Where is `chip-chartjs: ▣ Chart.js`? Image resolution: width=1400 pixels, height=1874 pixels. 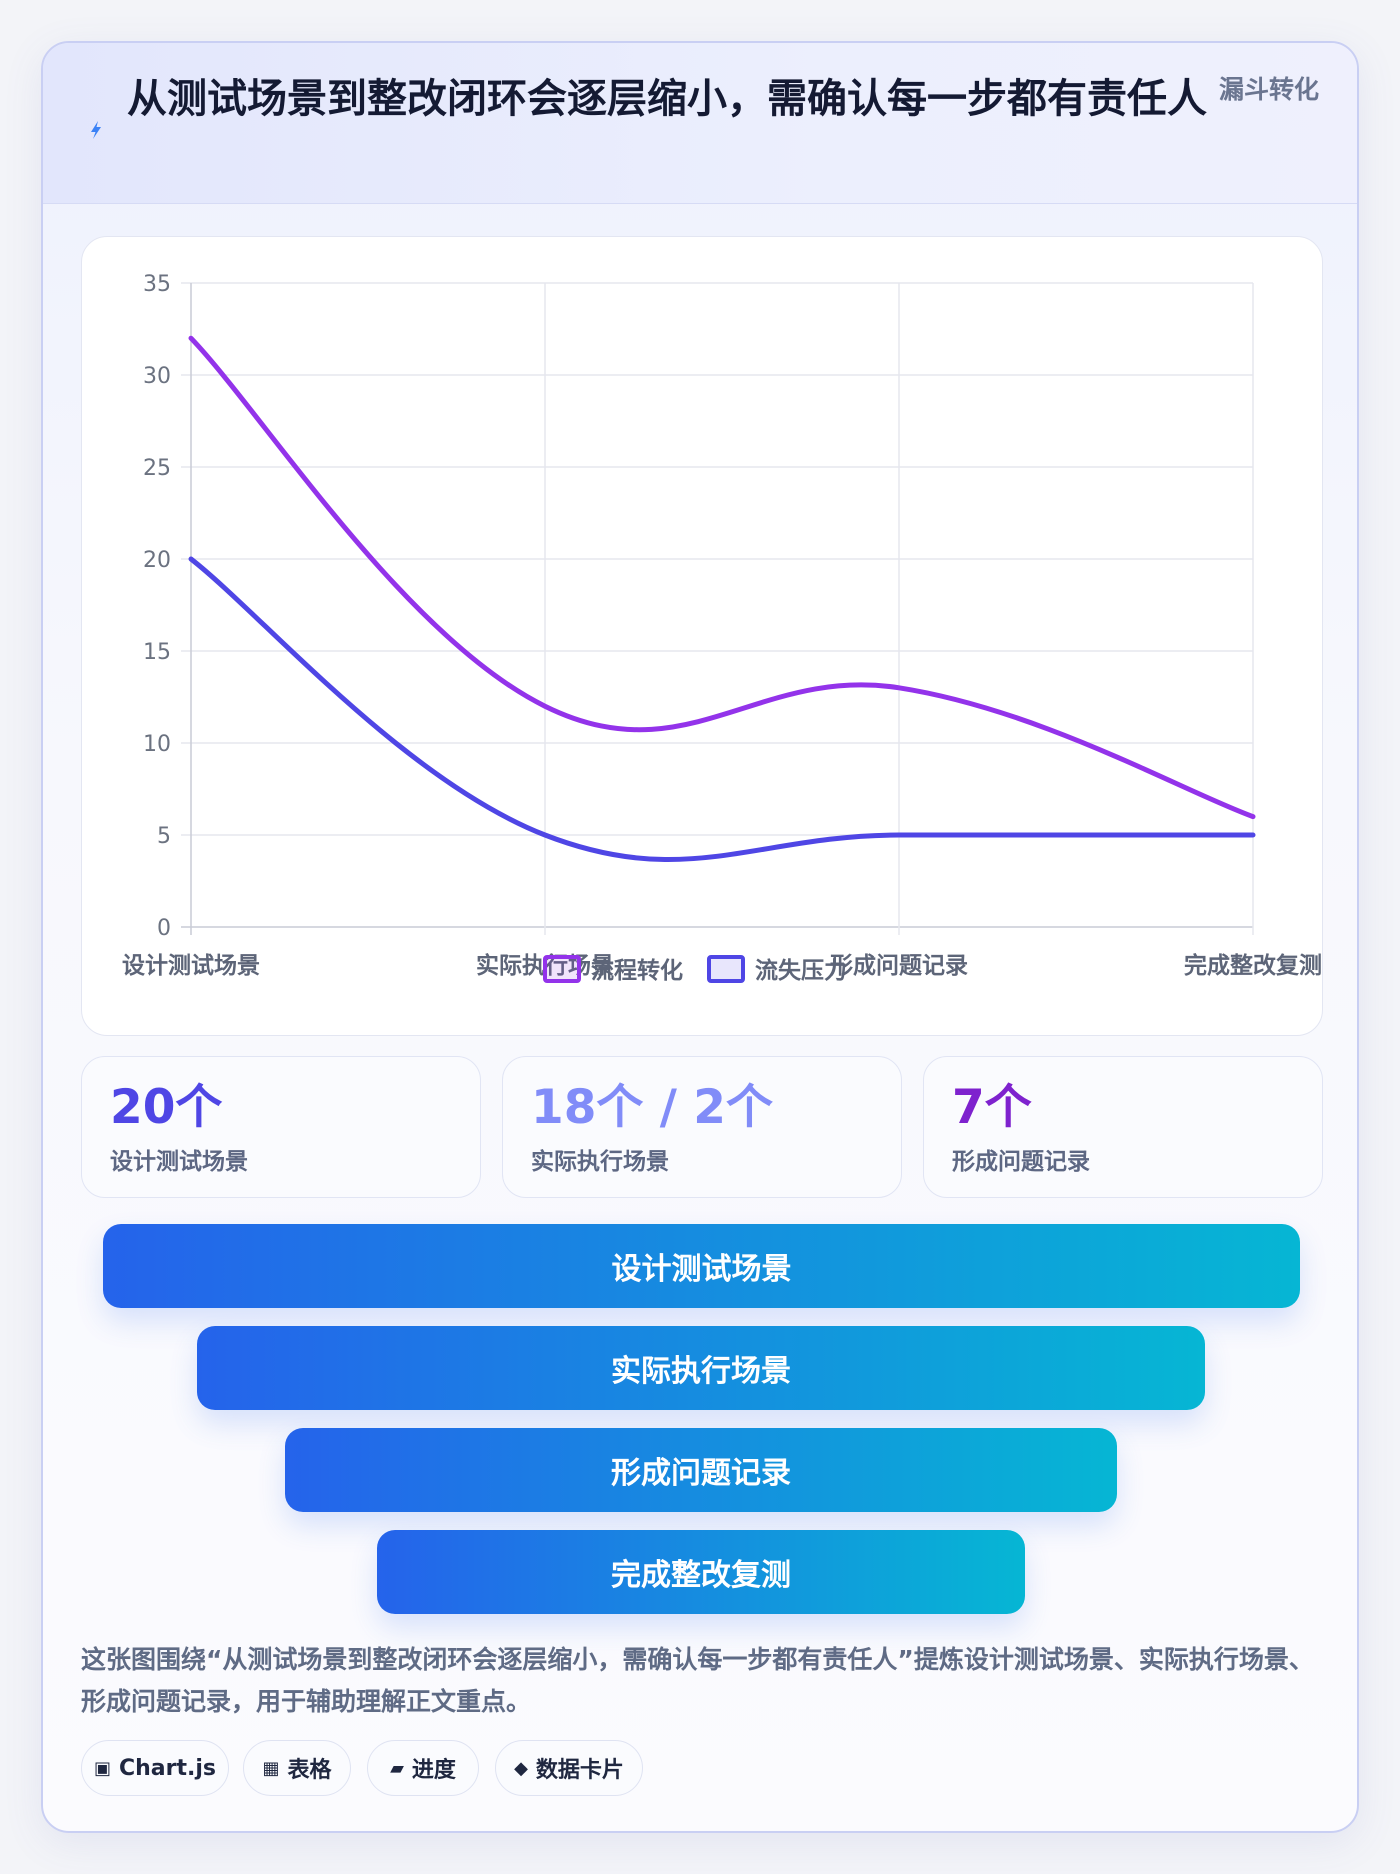
chip-chartjs: ▣ Chart.js is located at coordinates (155, 1768).